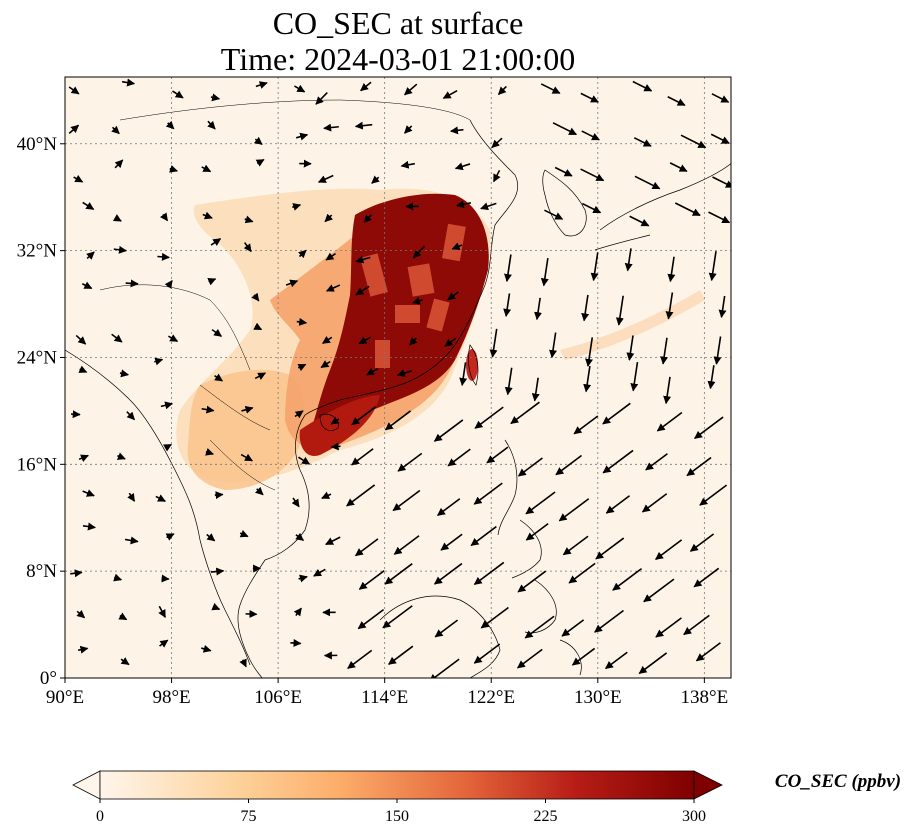  What do you see at coordinates (705, 697) in the screenshot?
I see `lon-tick-label: 138°E` at bounding box center [705, 697].